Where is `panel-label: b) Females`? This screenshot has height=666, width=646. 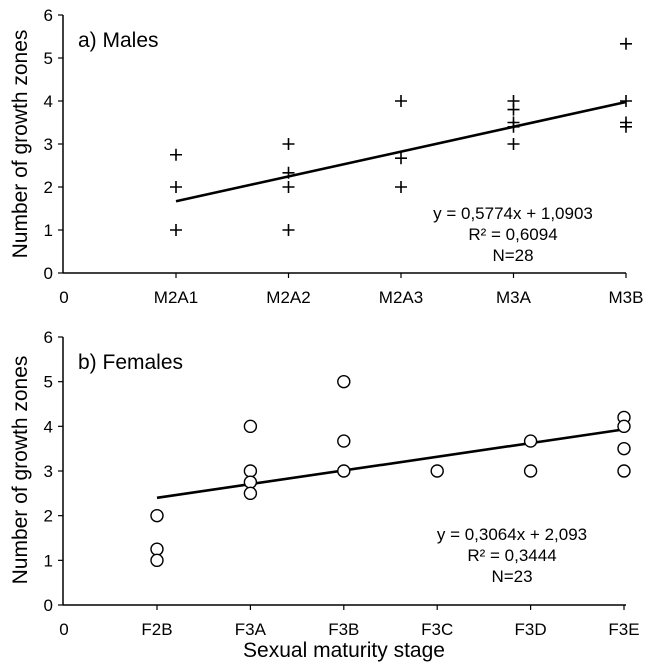
panel-label: b) Females is located at coordinates (130, 362).